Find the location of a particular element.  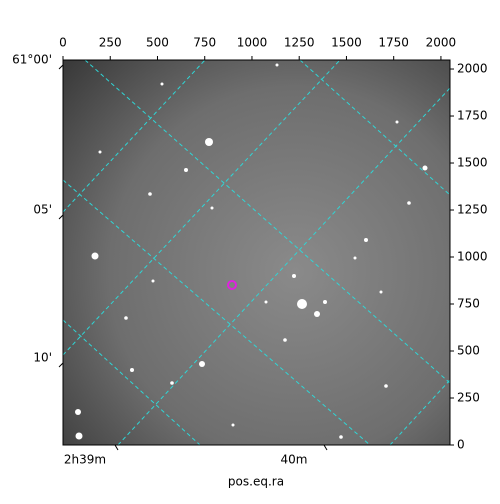

x-tick-label: 500 is located at coordinates (157, 43).